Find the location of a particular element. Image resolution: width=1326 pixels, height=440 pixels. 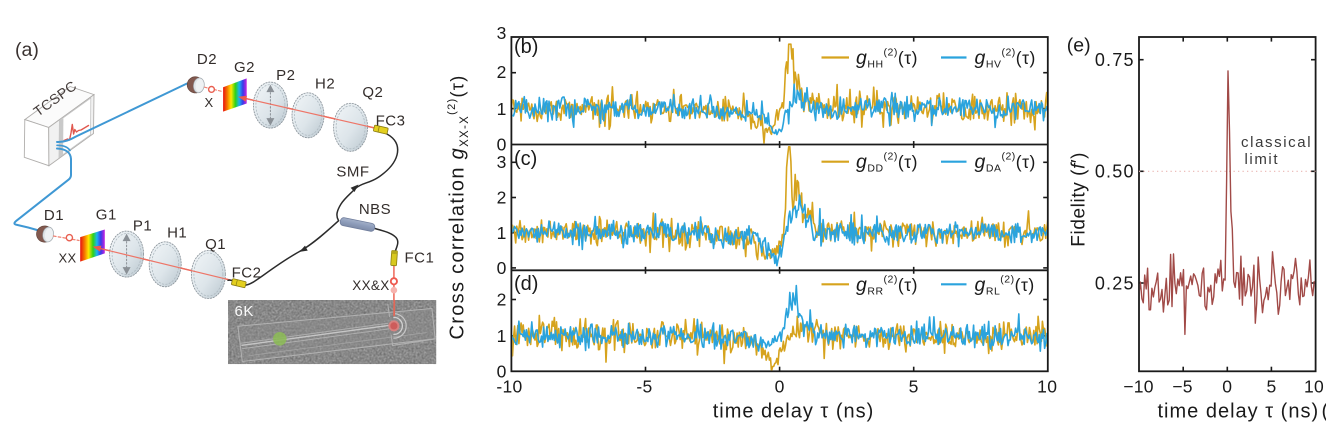

svg-text: gRL(2)(τ) is located at coordinates (1005, 285).